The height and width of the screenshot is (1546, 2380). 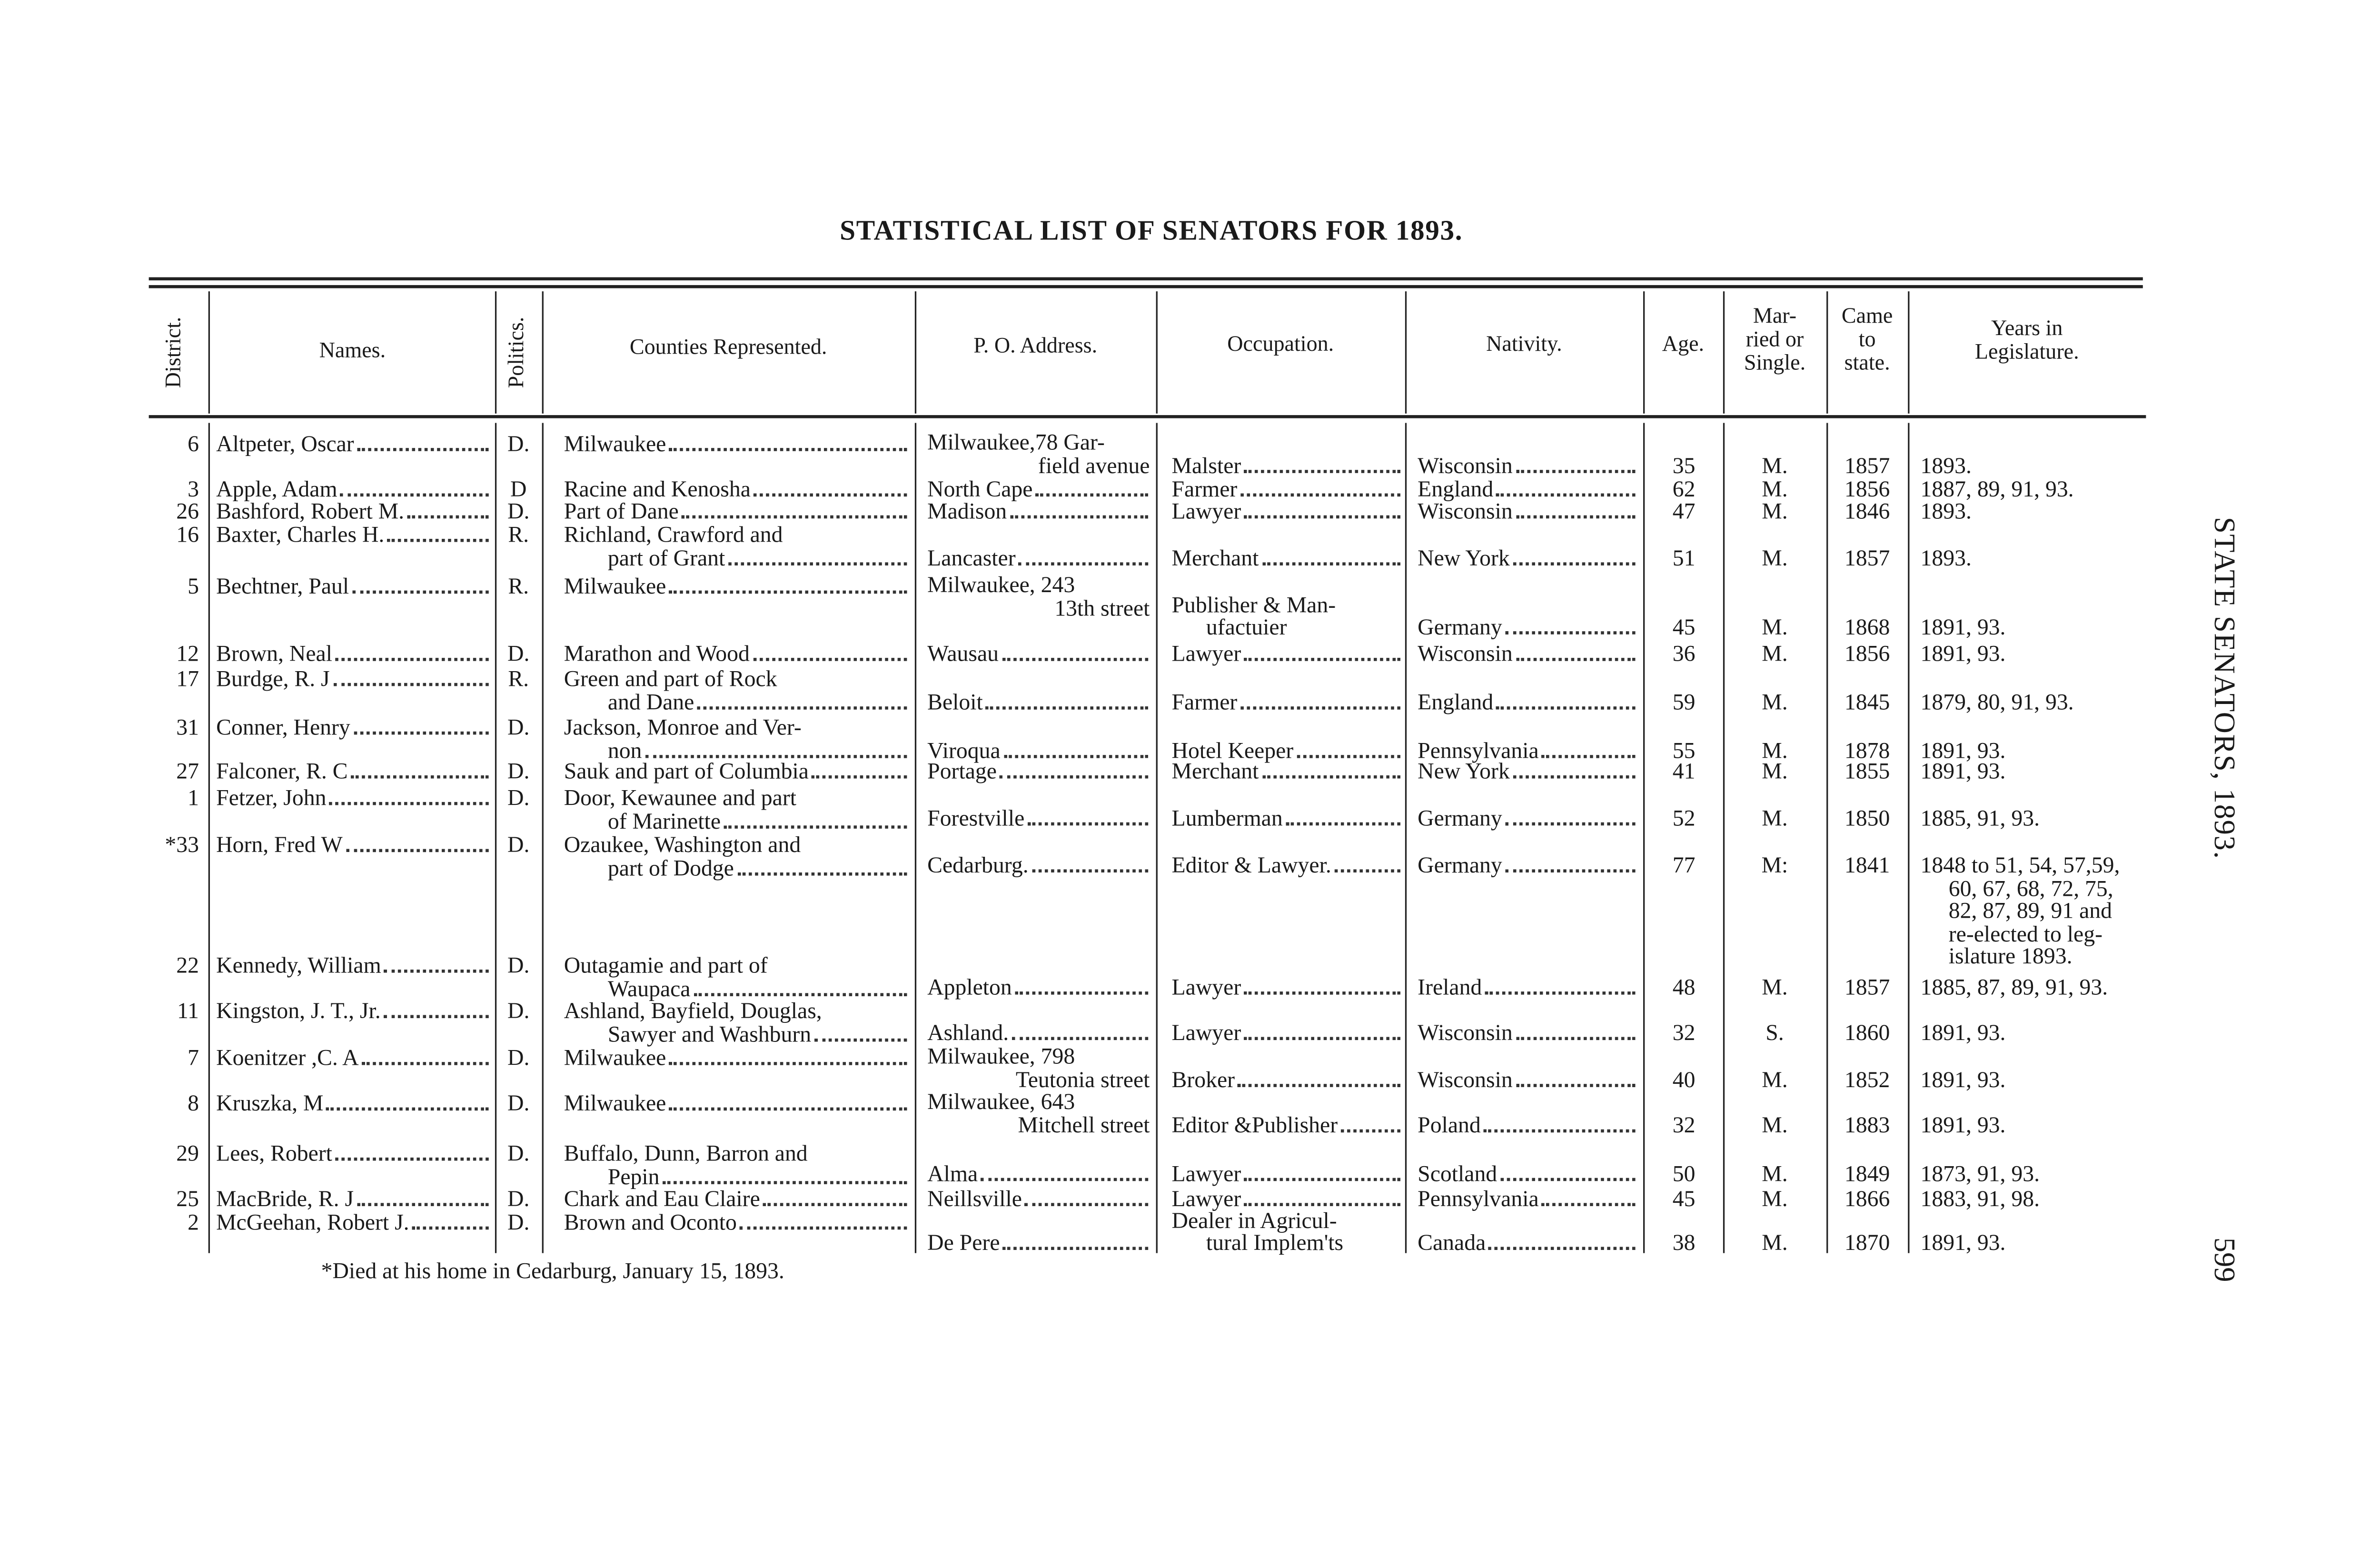 I want to click on age-cell: 77, so click(x=1684, y=866).